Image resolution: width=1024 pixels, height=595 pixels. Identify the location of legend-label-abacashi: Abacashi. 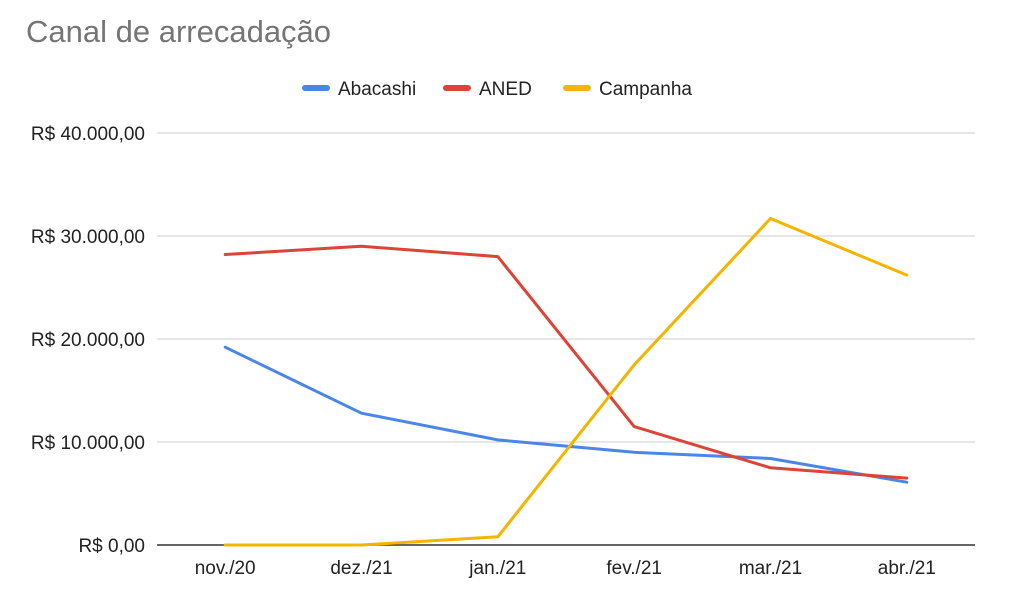
(377, 89).